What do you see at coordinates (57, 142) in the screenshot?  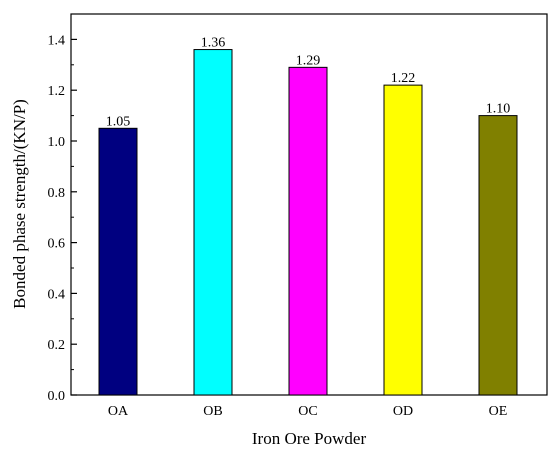 I see `y-tick-label: 1.0` at bounding box center [57, 142].